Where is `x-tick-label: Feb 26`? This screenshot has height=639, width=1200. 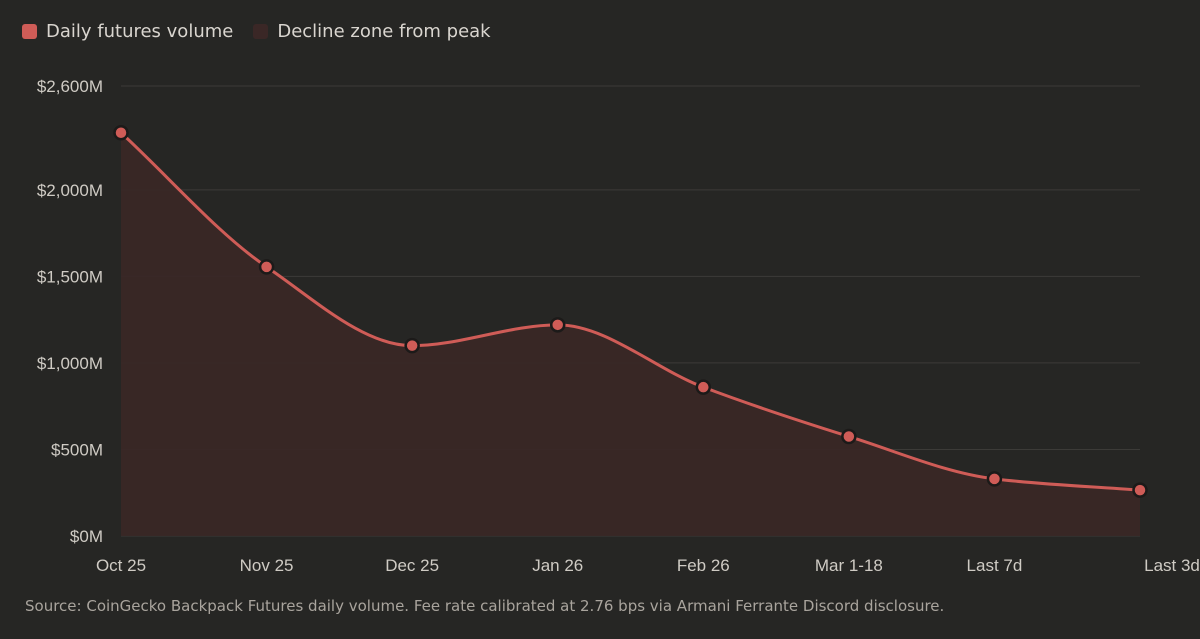 x-tick-label: Feb 26 is located at coordinates (703, 565).